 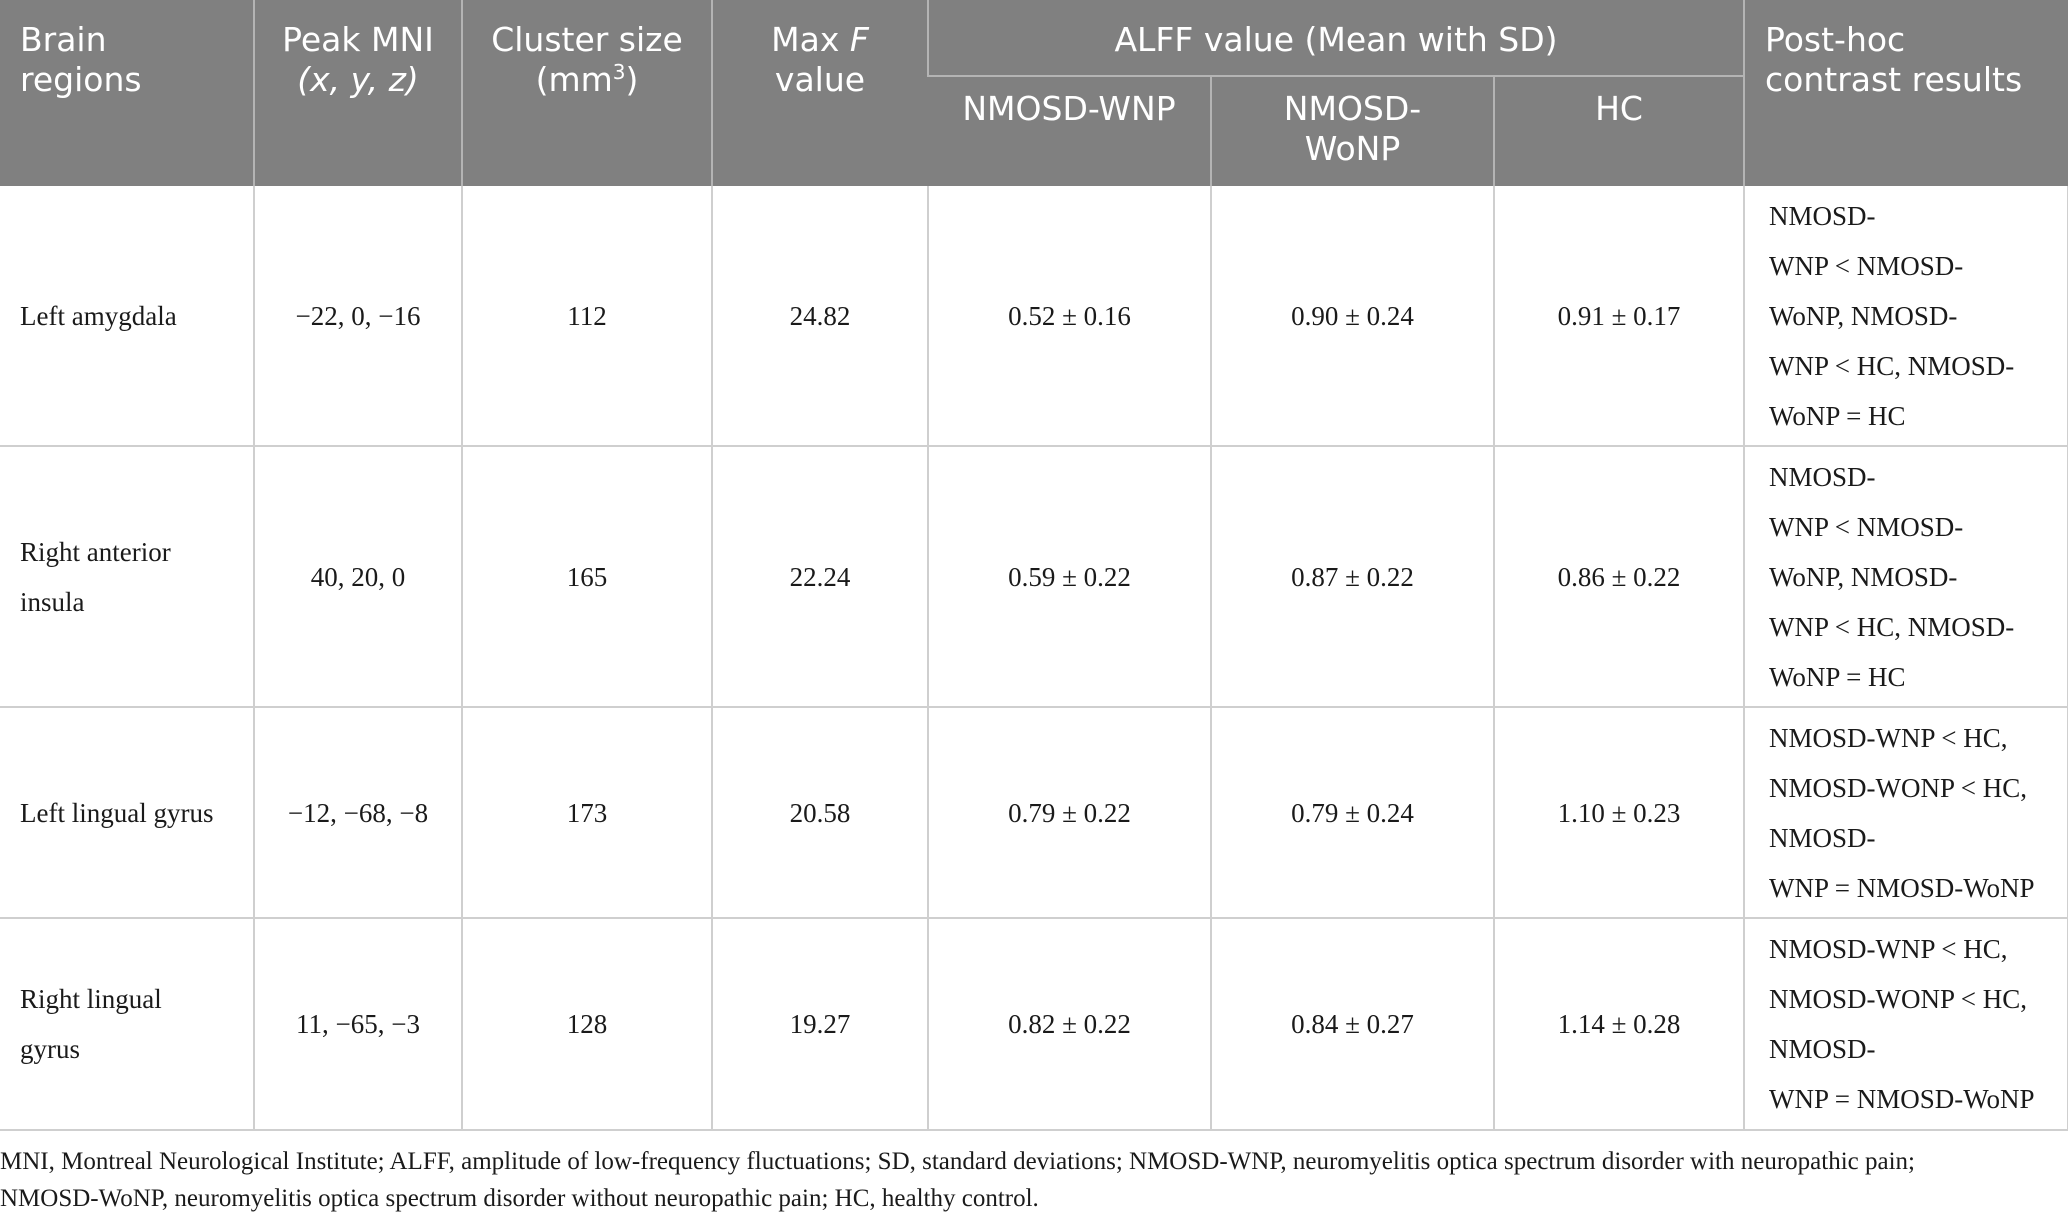 What do you see at coordinates (1352, 577) in the screenshot?
I see `cell-alff-wonp: 0.87 ± 0.22` at bounding box center [1352, 577].